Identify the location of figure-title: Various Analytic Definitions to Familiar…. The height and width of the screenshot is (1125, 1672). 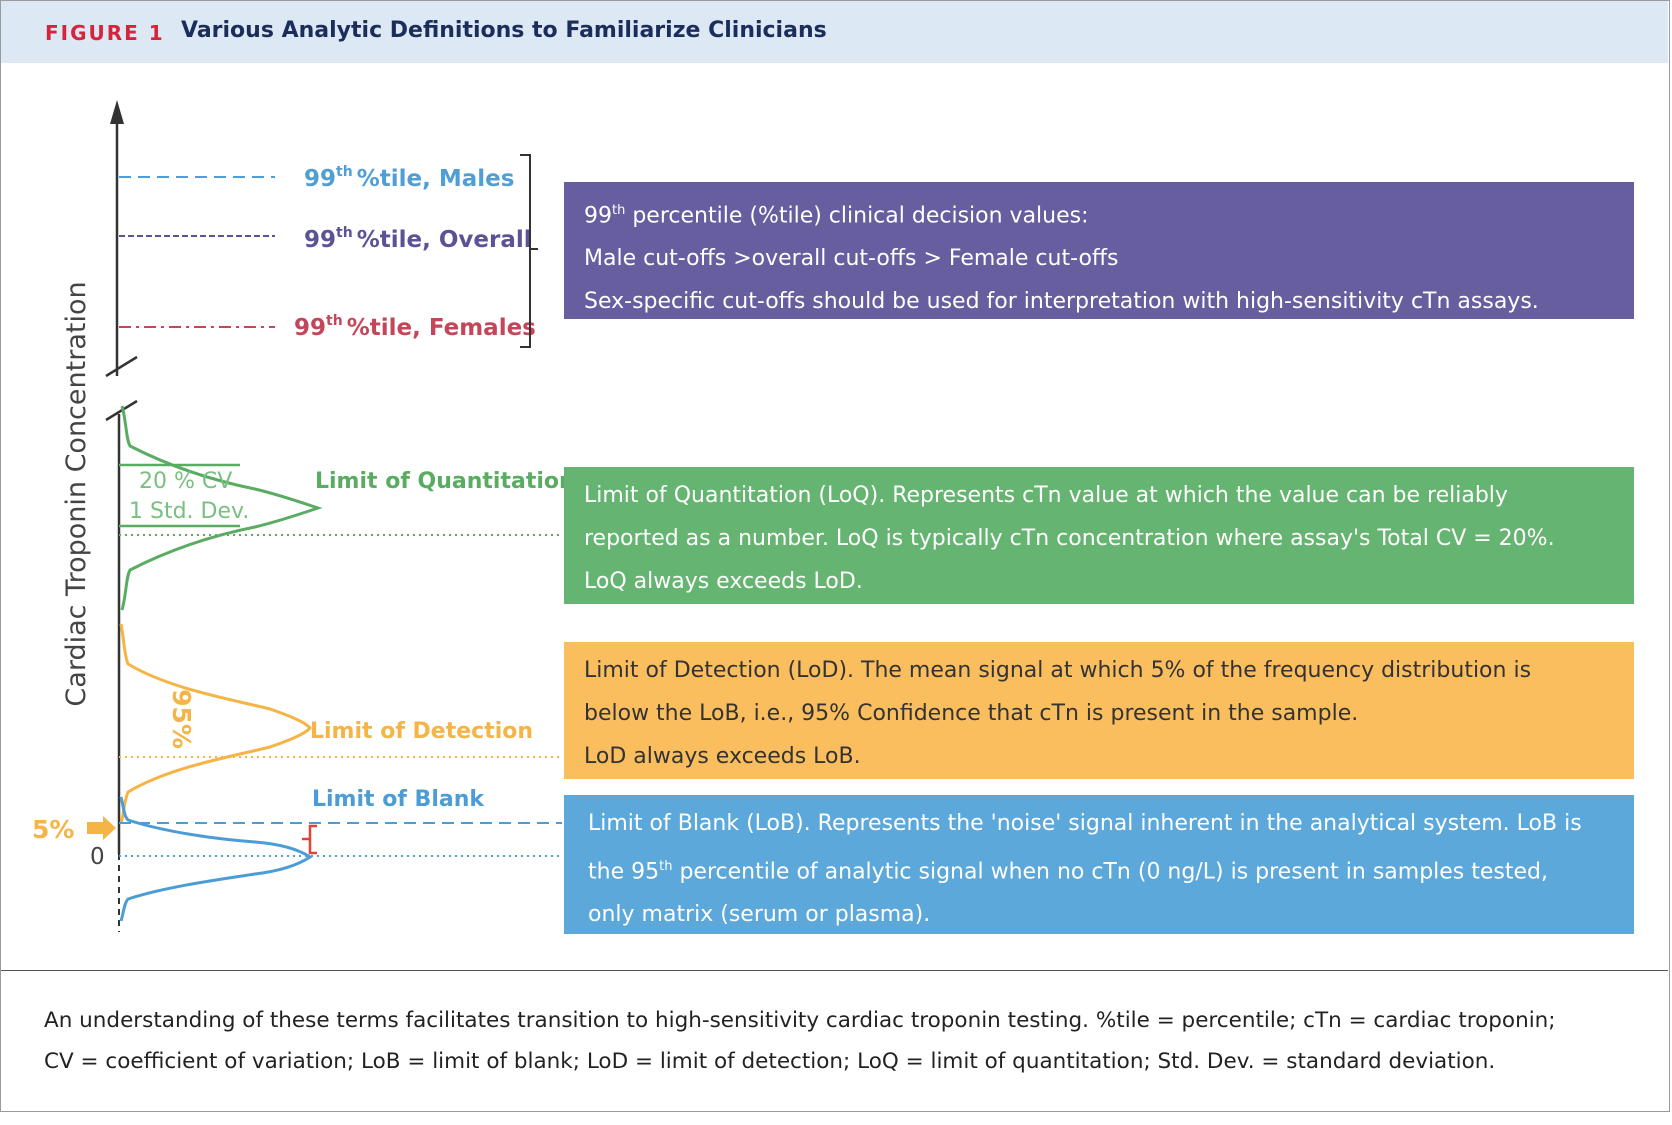
(504, 30).